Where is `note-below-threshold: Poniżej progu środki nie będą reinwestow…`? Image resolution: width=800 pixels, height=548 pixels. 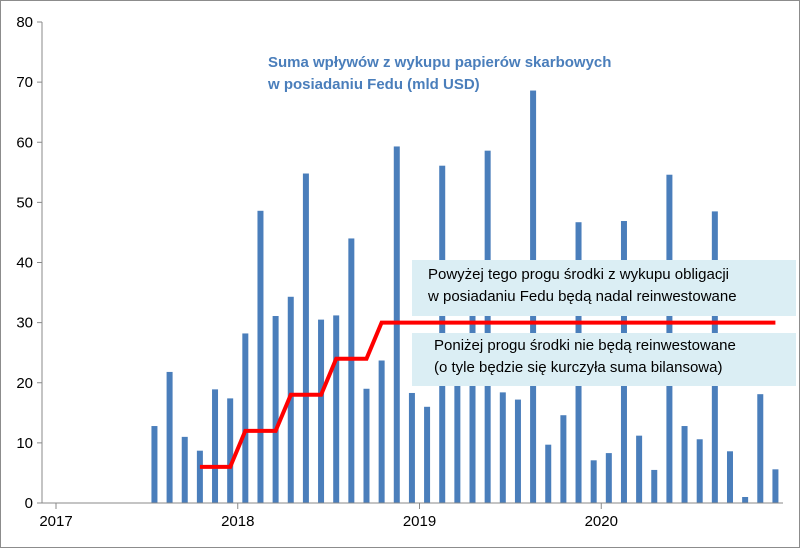
note-below-threshold: Poniżej progu środki nie będą reinwestow… is located at coordinates (604, 359).